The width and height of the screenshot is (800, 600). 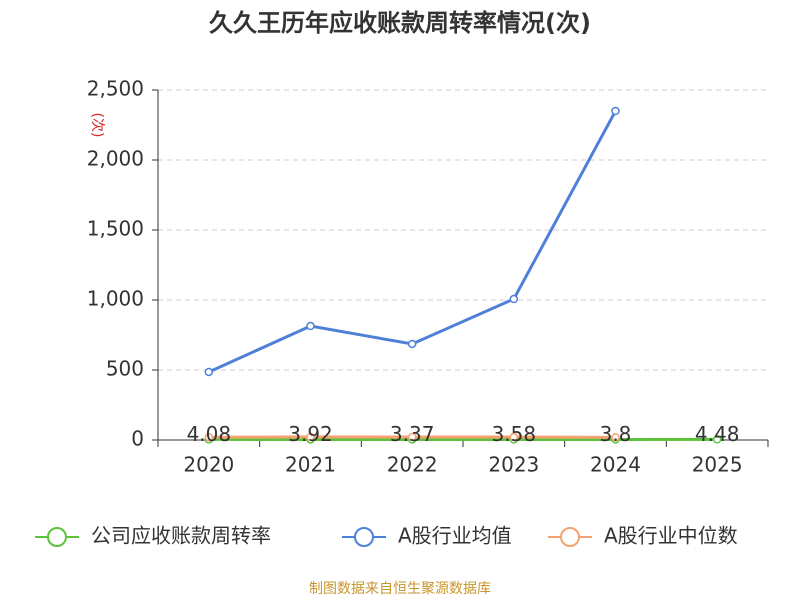 I want to click on data-label: 4.48, so click(x=717, y=434).